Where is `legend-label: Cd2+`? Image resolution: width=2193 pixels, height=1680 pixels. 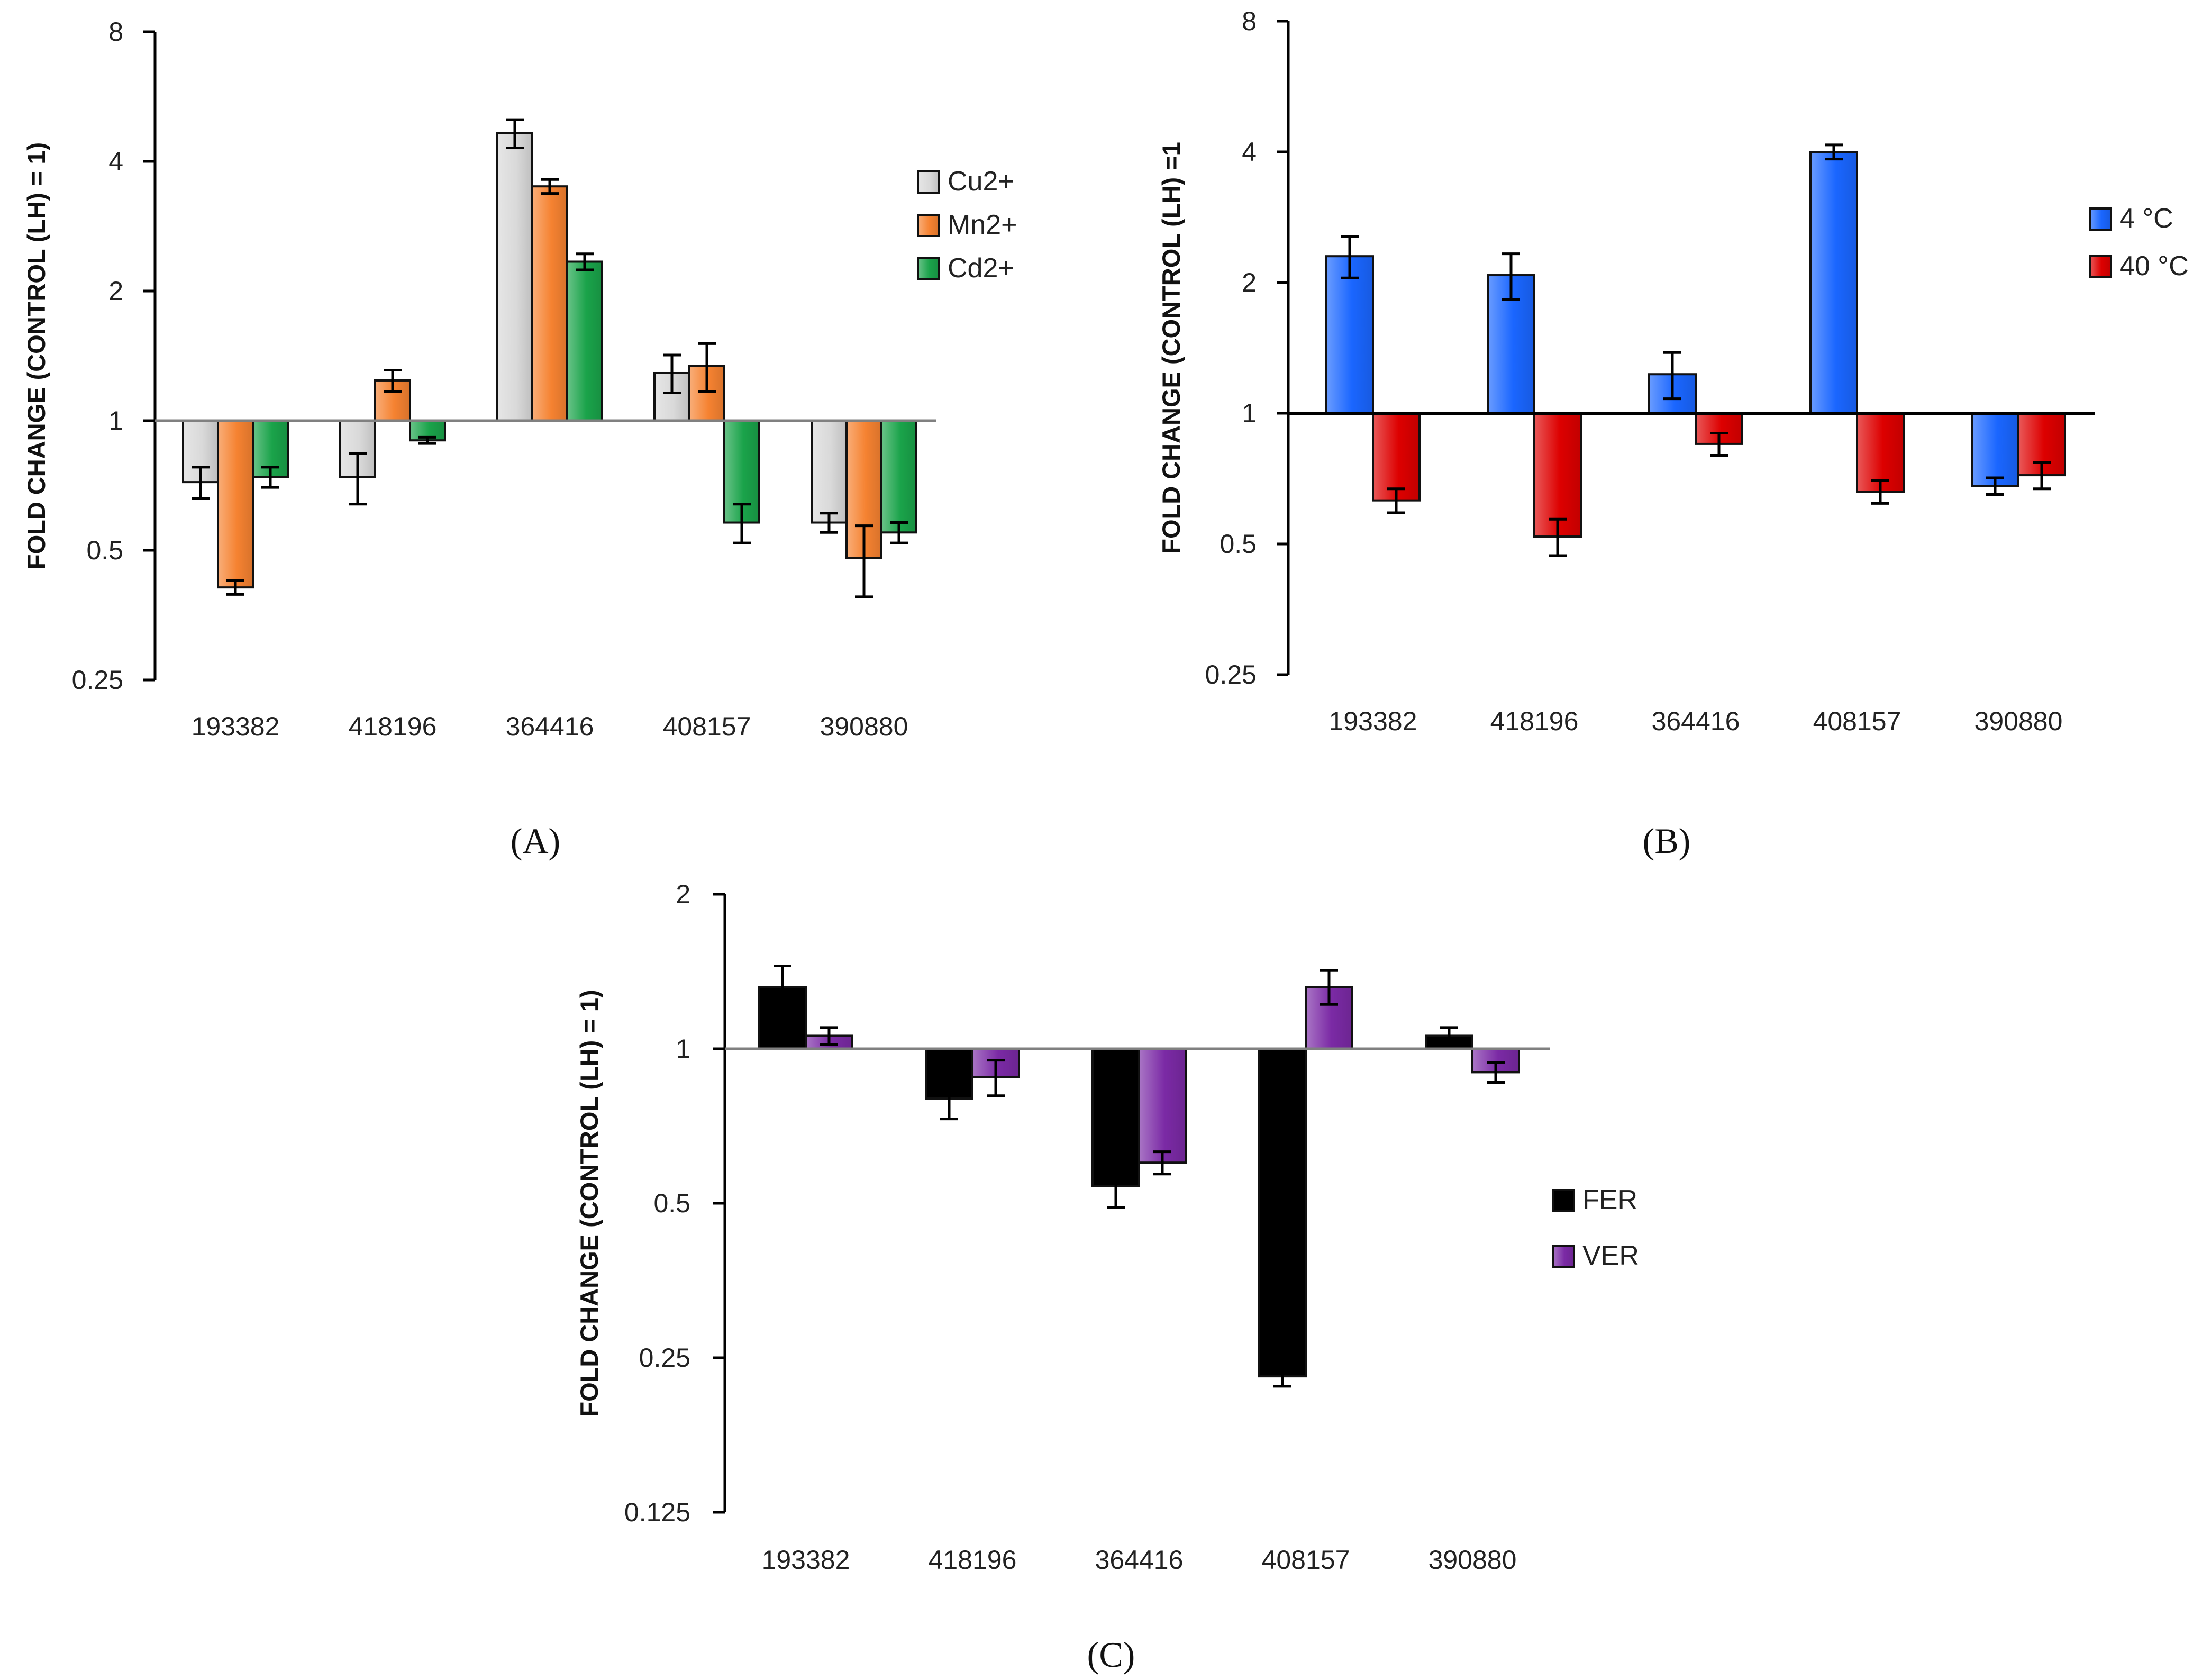
legend-label: Cd2+ is located at coordinates (981, 268).